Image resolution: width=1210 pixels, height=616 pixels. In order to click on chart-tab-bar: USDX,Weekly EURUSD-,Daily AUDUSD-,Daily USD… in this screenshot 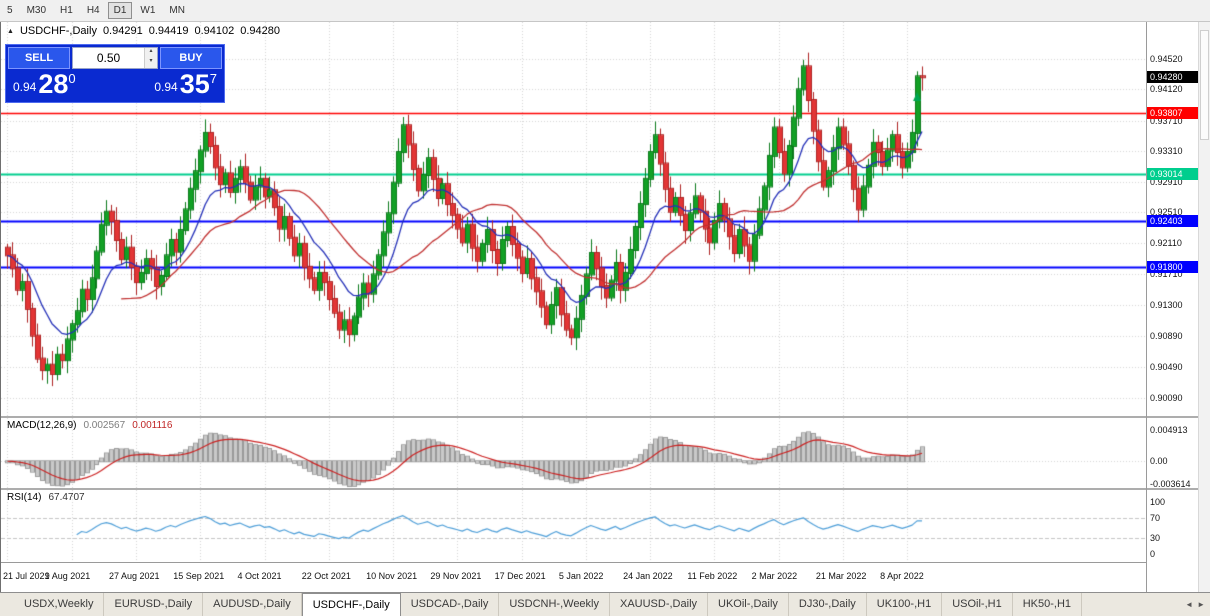, I will do `click(605, 604)`.